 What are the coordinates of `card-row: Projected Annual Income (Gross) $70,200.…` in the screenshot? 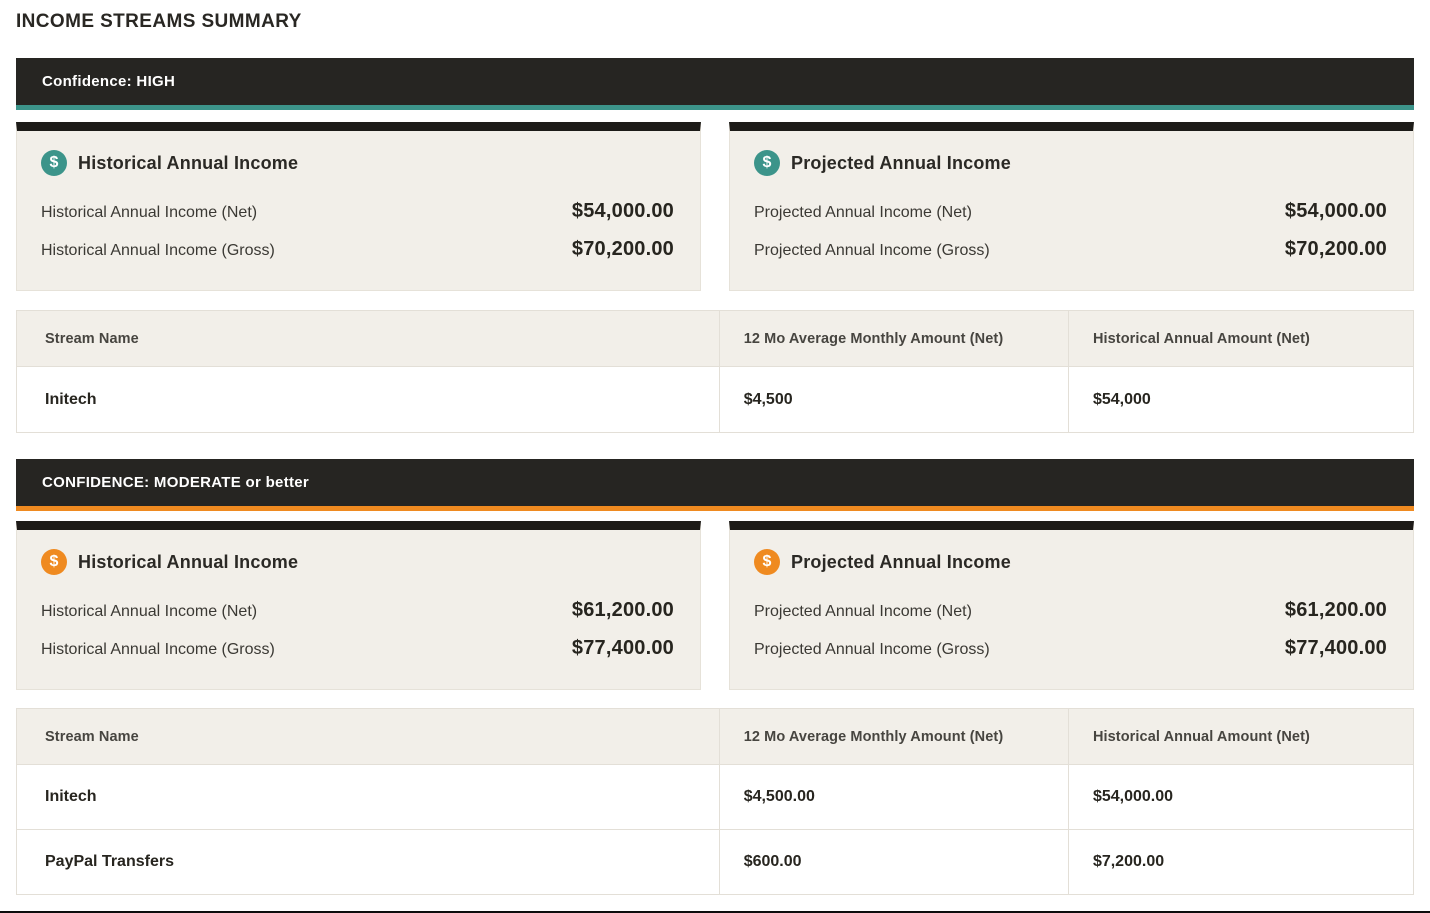 It's located at (1070, 249).